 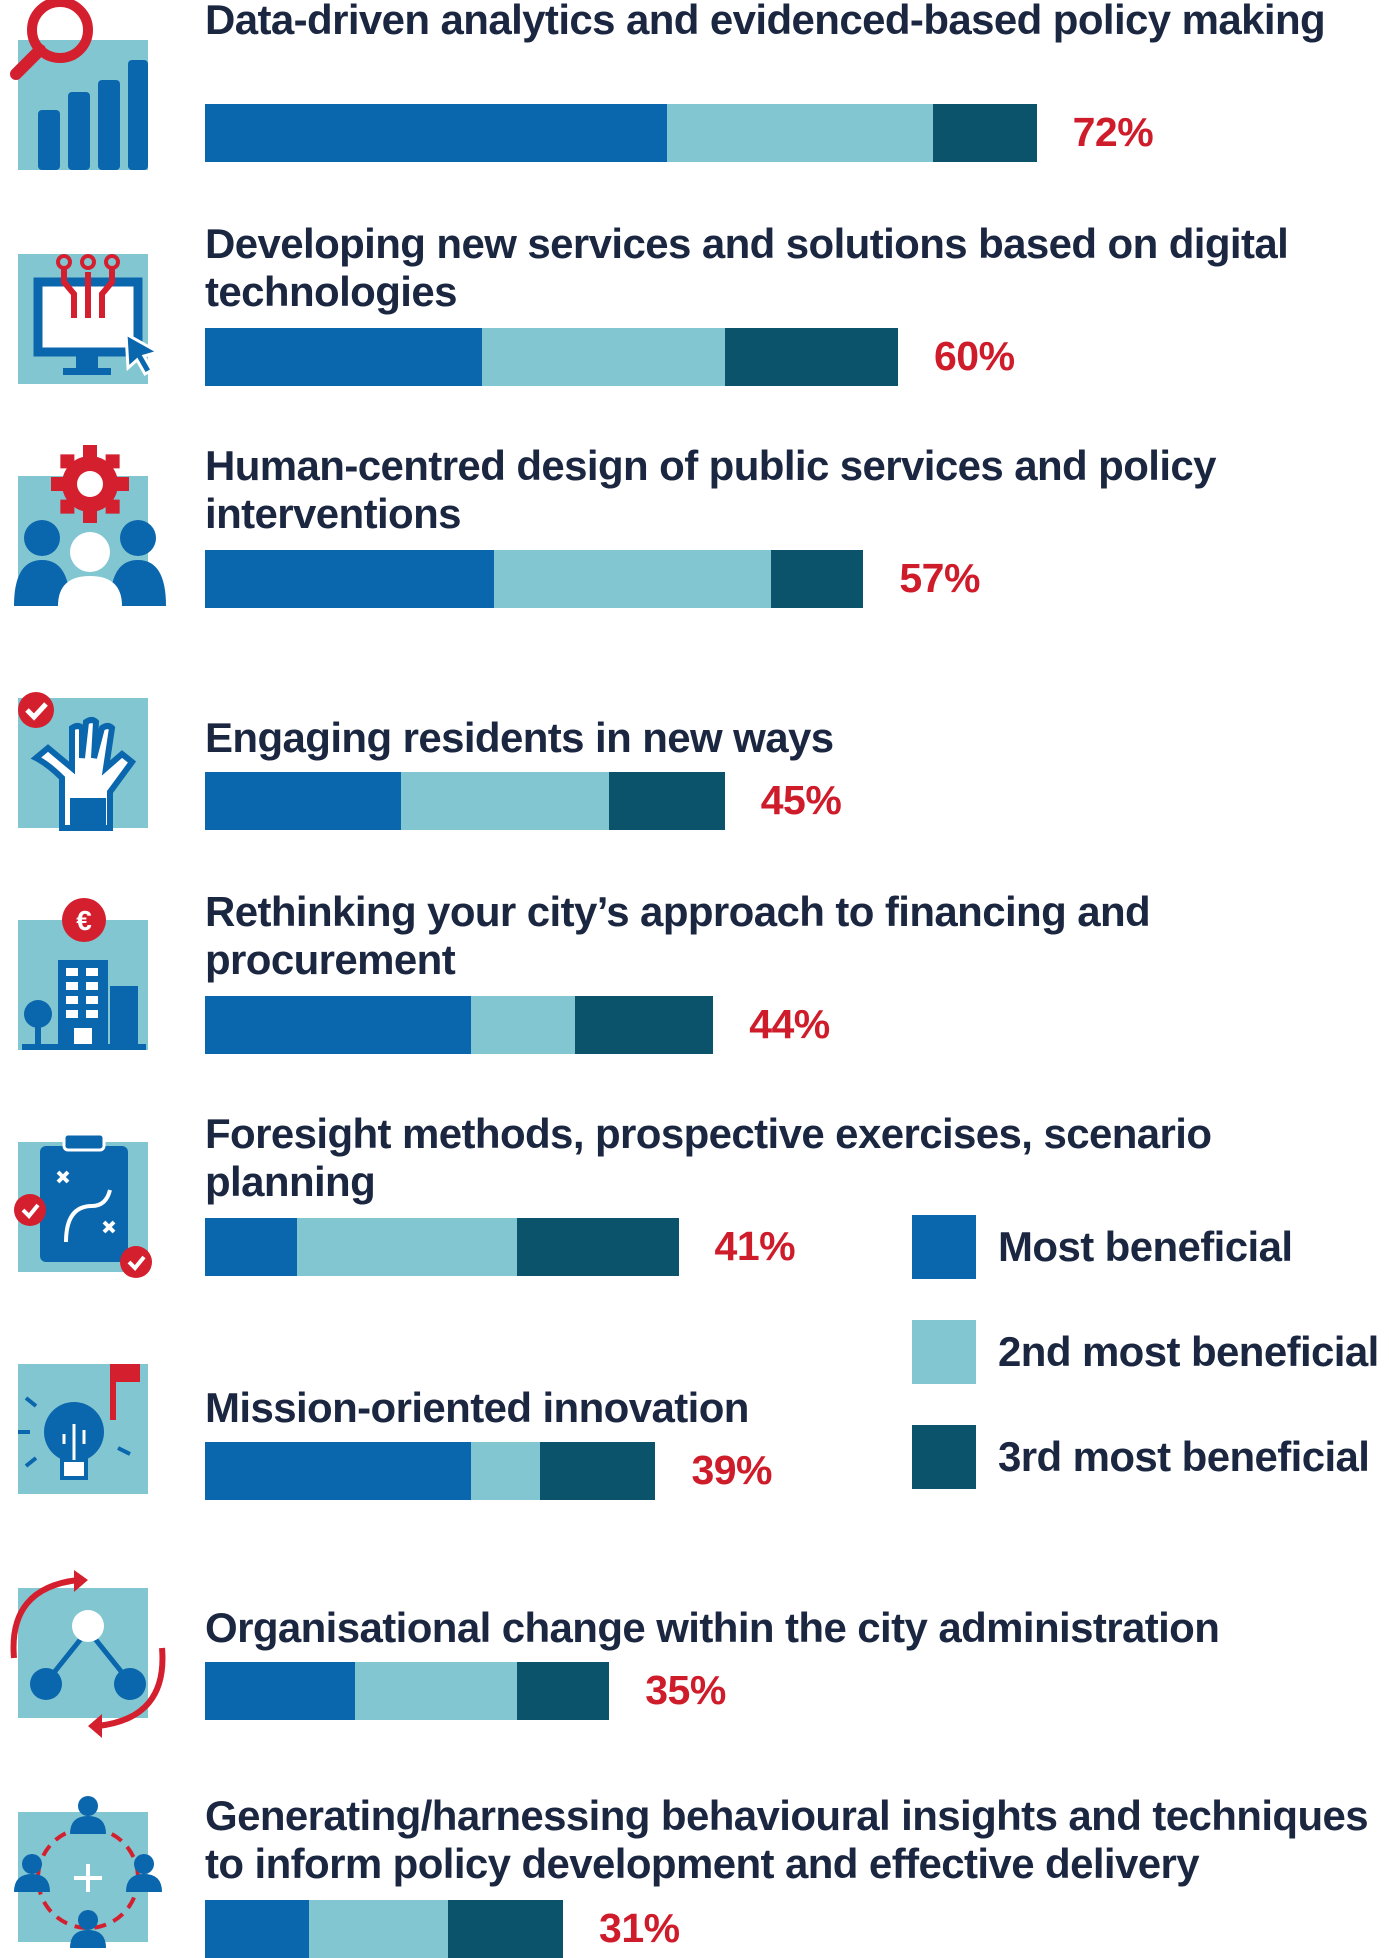 I want to click on total-percentage-label: 35%, so click(x=685, y=1690).